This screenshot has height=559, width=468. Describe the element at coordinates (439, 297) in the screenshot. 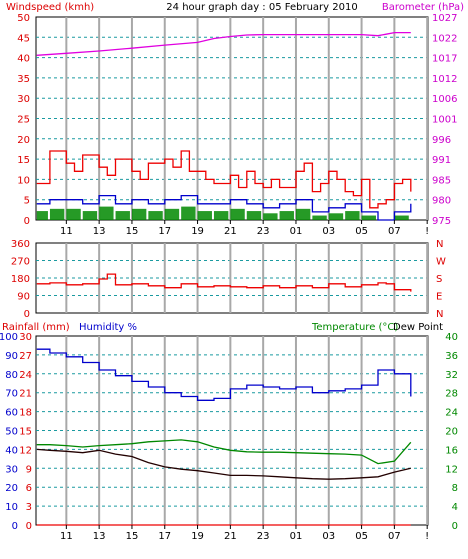

I see `compass-tick-label: E` at that location.